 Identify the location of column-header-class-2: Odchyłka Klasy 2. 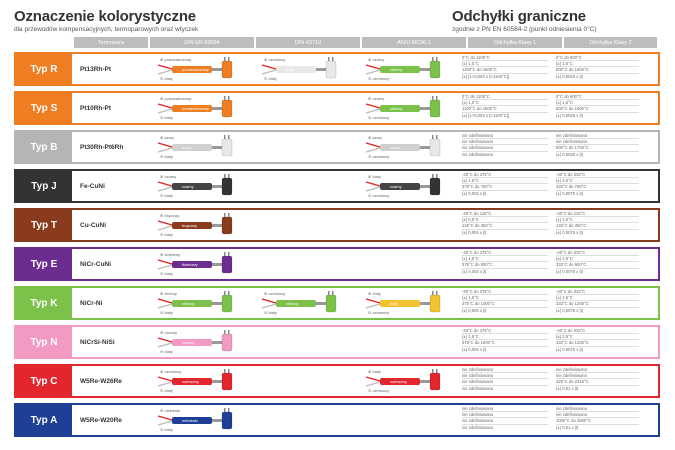
(610, 42).